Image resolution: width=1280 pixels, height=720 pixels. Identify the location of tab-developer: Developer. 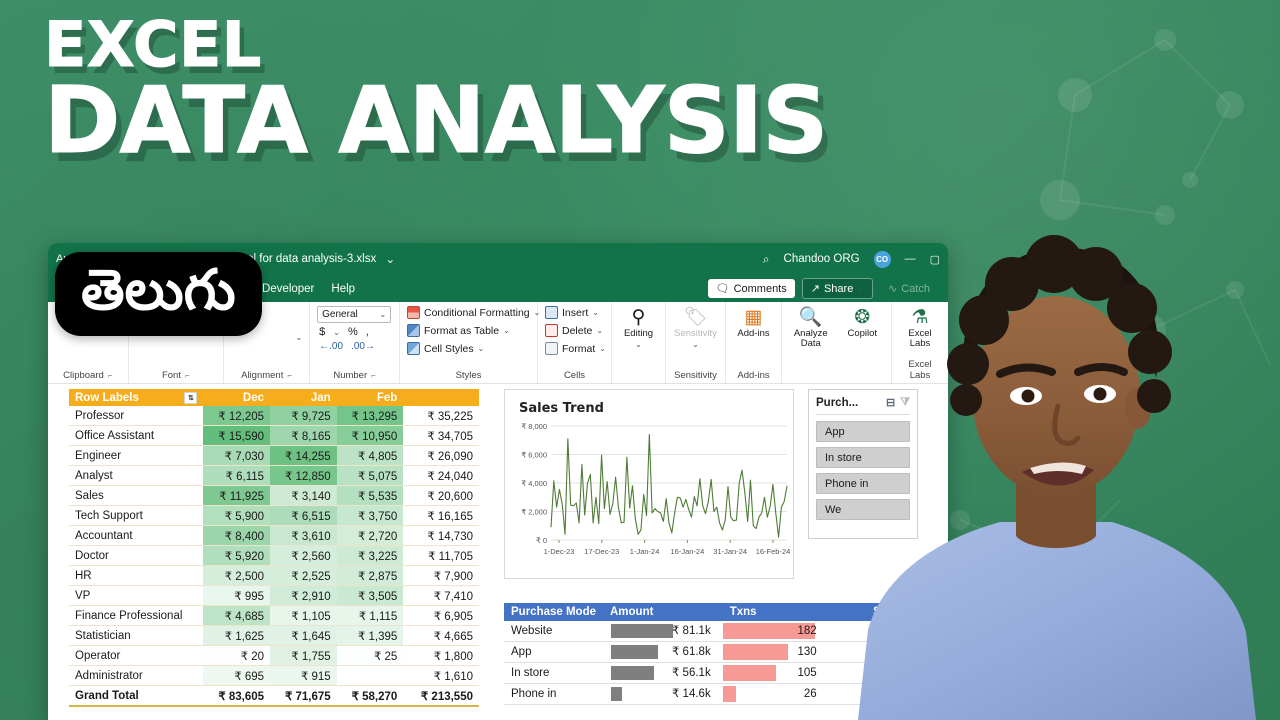
(288, 288).